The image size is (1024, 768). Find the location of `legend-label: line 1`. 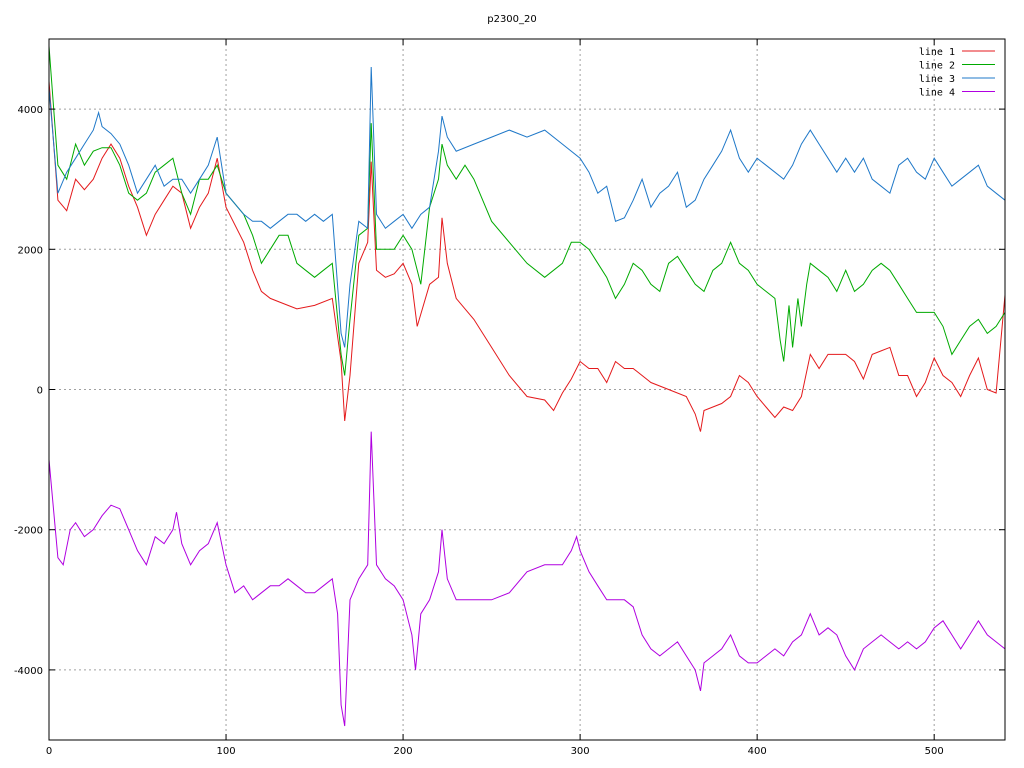

legend-label: line 1 is located at coordinates (937, 52).